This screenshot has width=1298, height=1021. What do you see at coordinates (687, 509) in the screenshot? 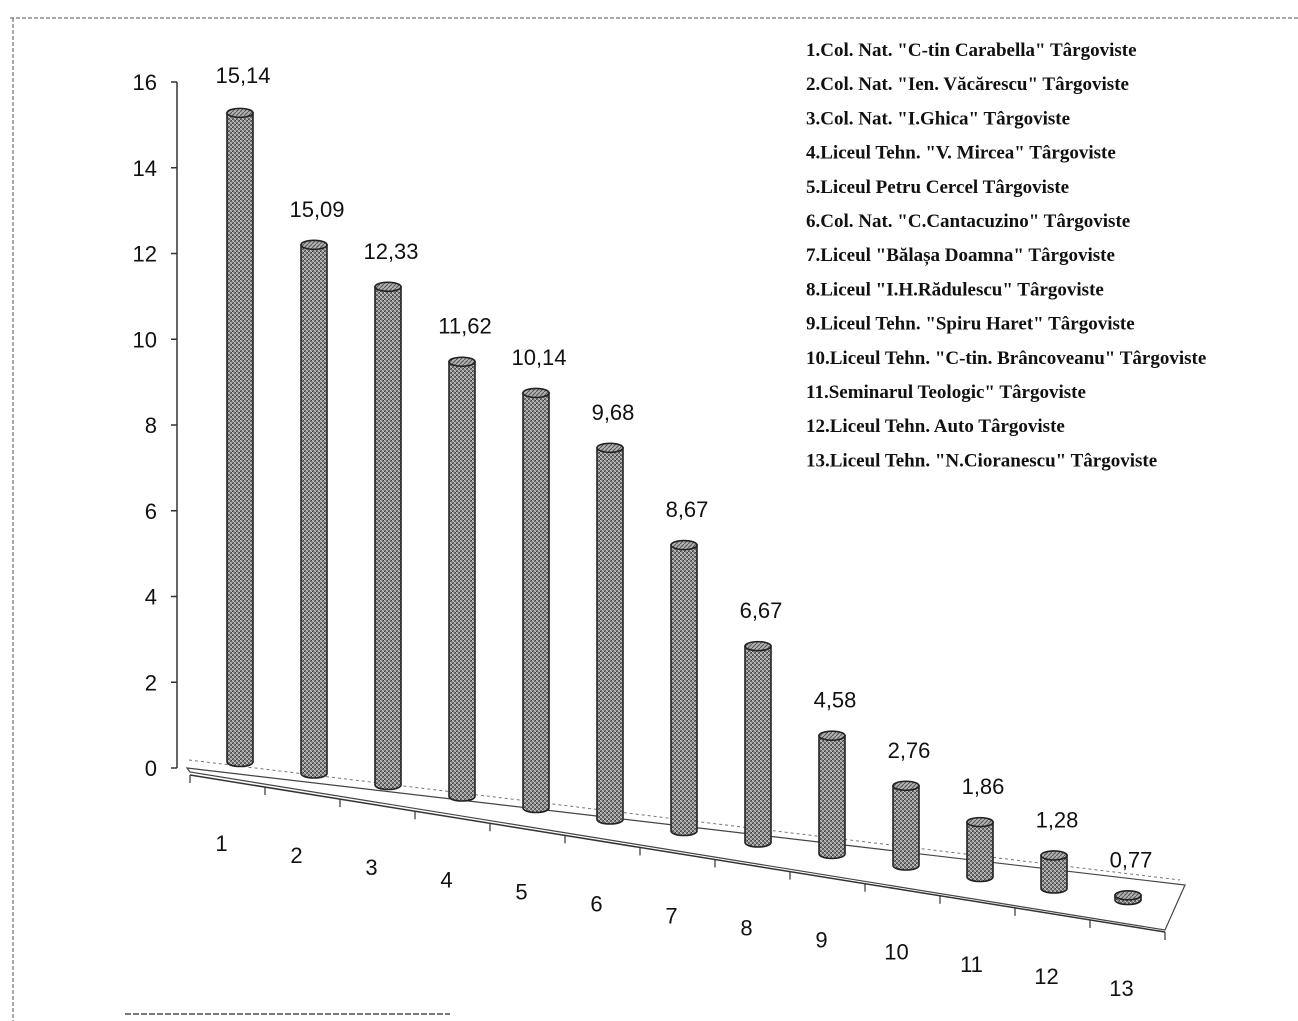
I see `data-label: 8,67` at bounding box center [687, 509].